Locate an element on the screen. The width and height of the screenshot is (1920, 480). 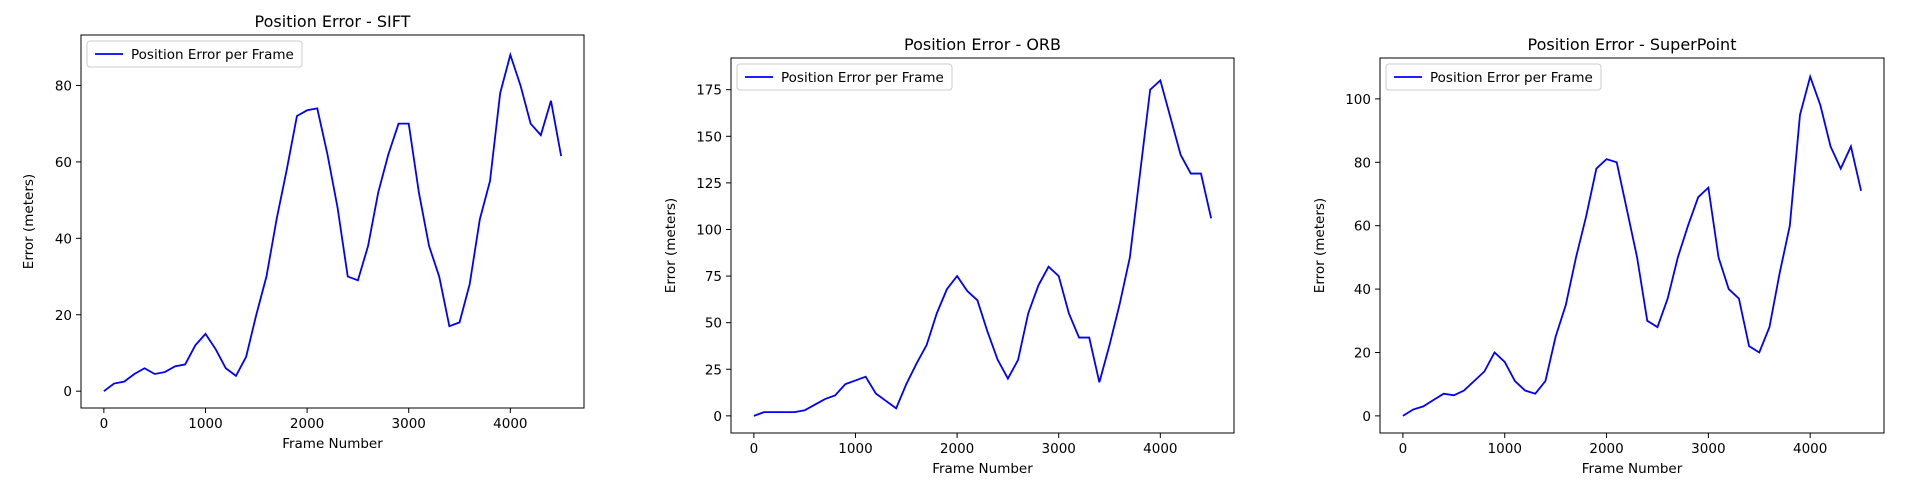
y-tick-label: 175 is located at coordinates (709, 91).